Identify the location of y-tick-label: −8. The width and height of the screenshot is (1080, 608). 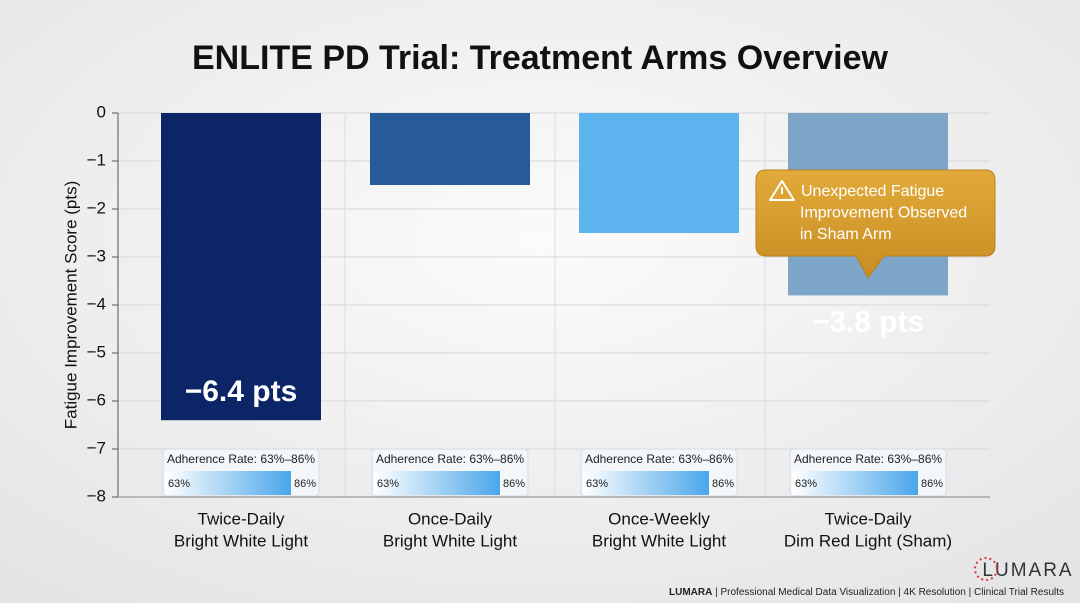
(96, 495).